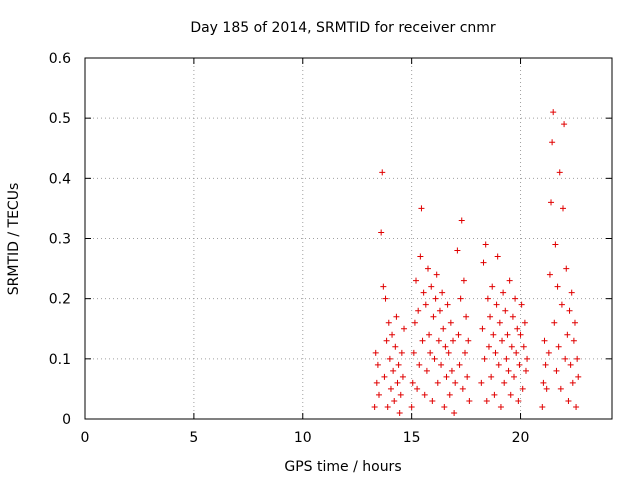 This screenshot has width=640, height=485. What do you see at coordinates (85, 438) in the screenshot?
I see `x-tick-label: 0` at bounding box center [85, 438].